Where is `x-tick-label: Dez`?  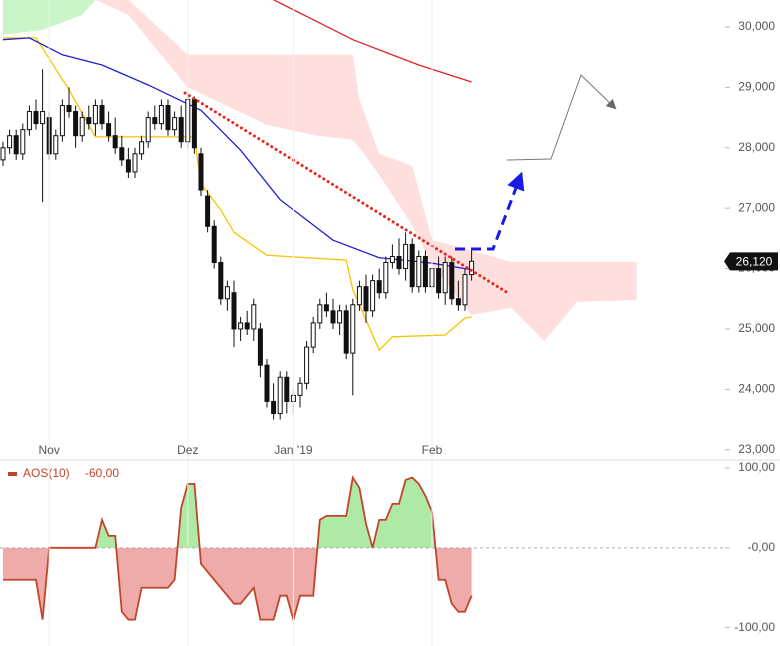 x-tick-label: Dez is located at coordinates (187, 450).